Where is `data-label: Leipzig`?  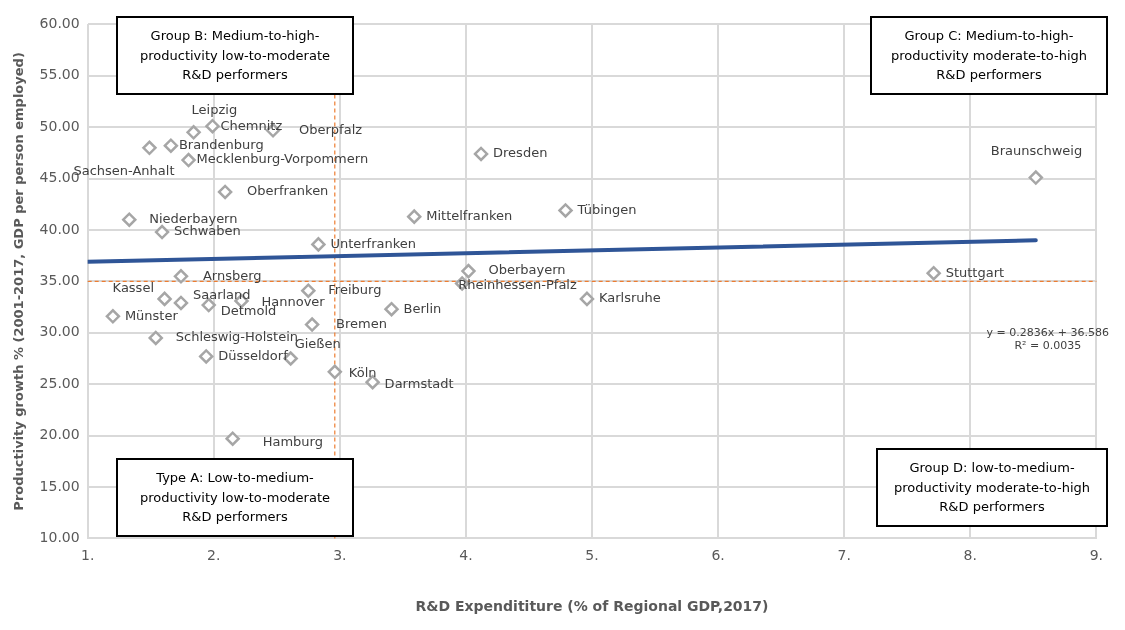
data-label: Leipzig is located at coordinates (214, 109).